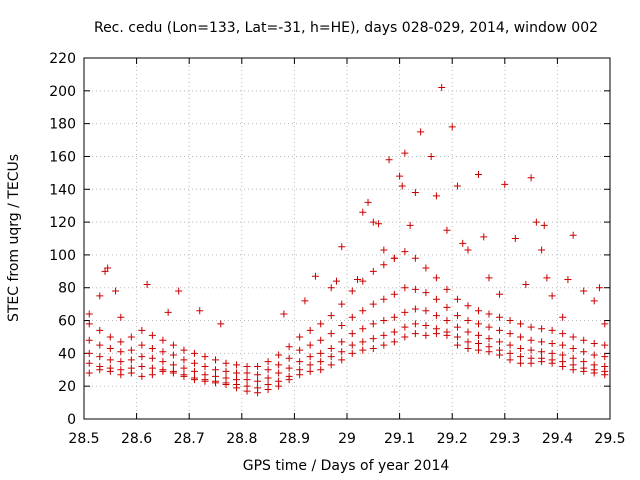 This screenshot has height=480, width=640. What do you see at coordinates (399, 439) in the screenshot?
I see `x-tick-label: 29.1` at bounding box center [399, 439].